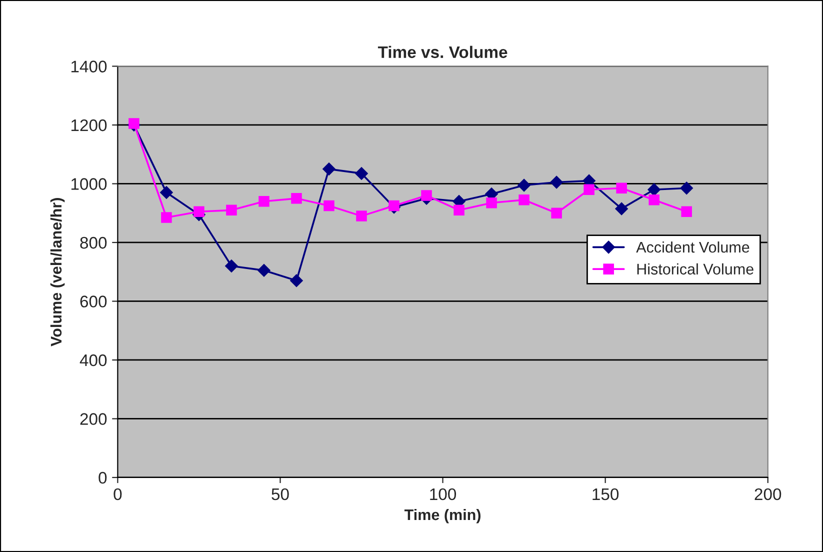 This screenshot has width=823, height=552. What do you see at coordinates (93, 242) in the screenshot?
I see `y-tick-label: 800` at bounding box center [93, 242].